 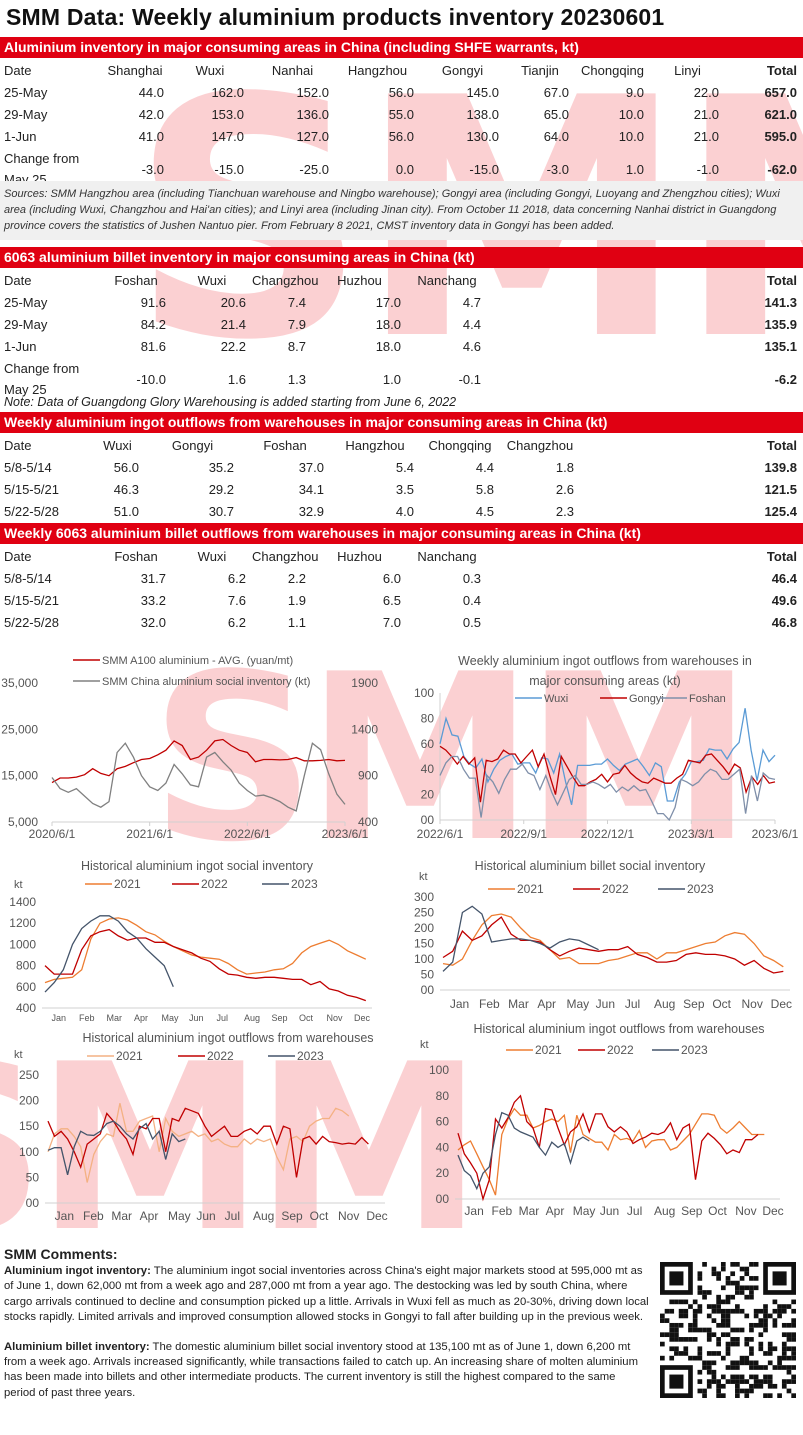 What do you see at coordinates (634, 169) in the screenshot?
I see `table-cell: 1.0` at bounding box center [634, 169].